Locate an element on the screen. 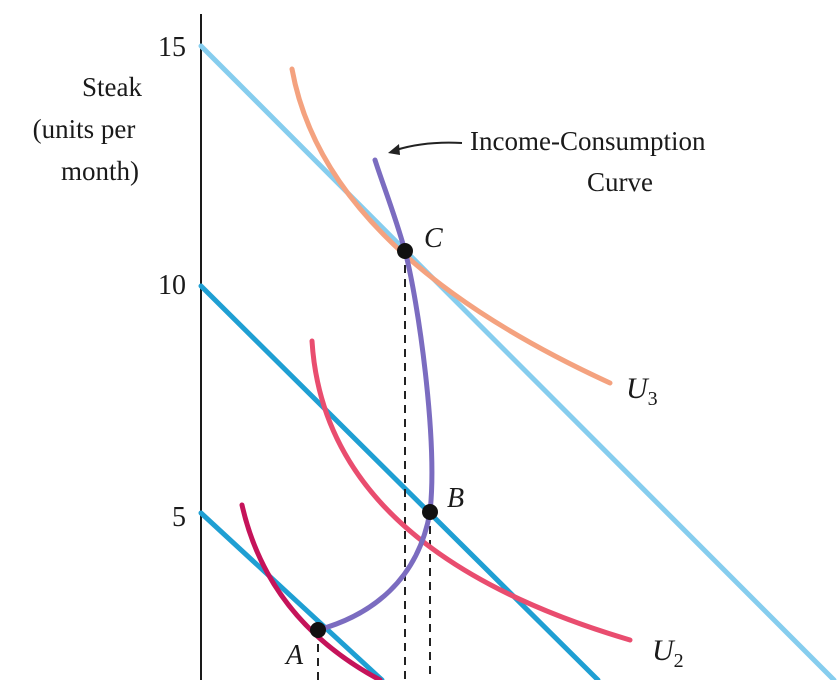  u3-label: U3 is located at coordinates (642, 391).